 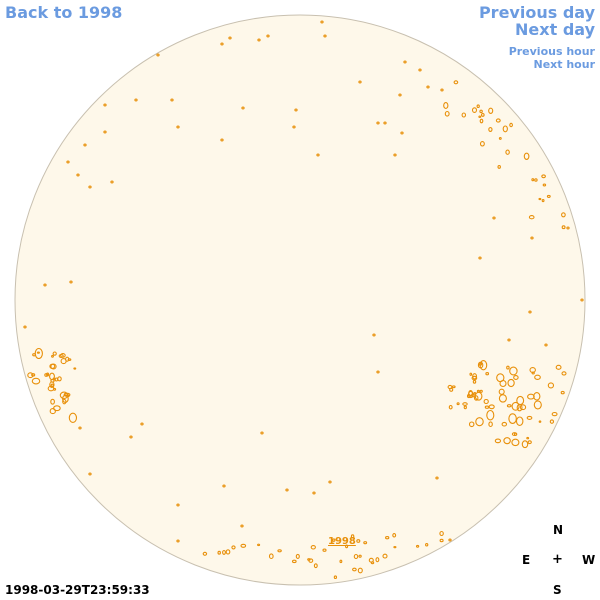 I want to click on next-day-link: Next day, so click(x=555, y=29).